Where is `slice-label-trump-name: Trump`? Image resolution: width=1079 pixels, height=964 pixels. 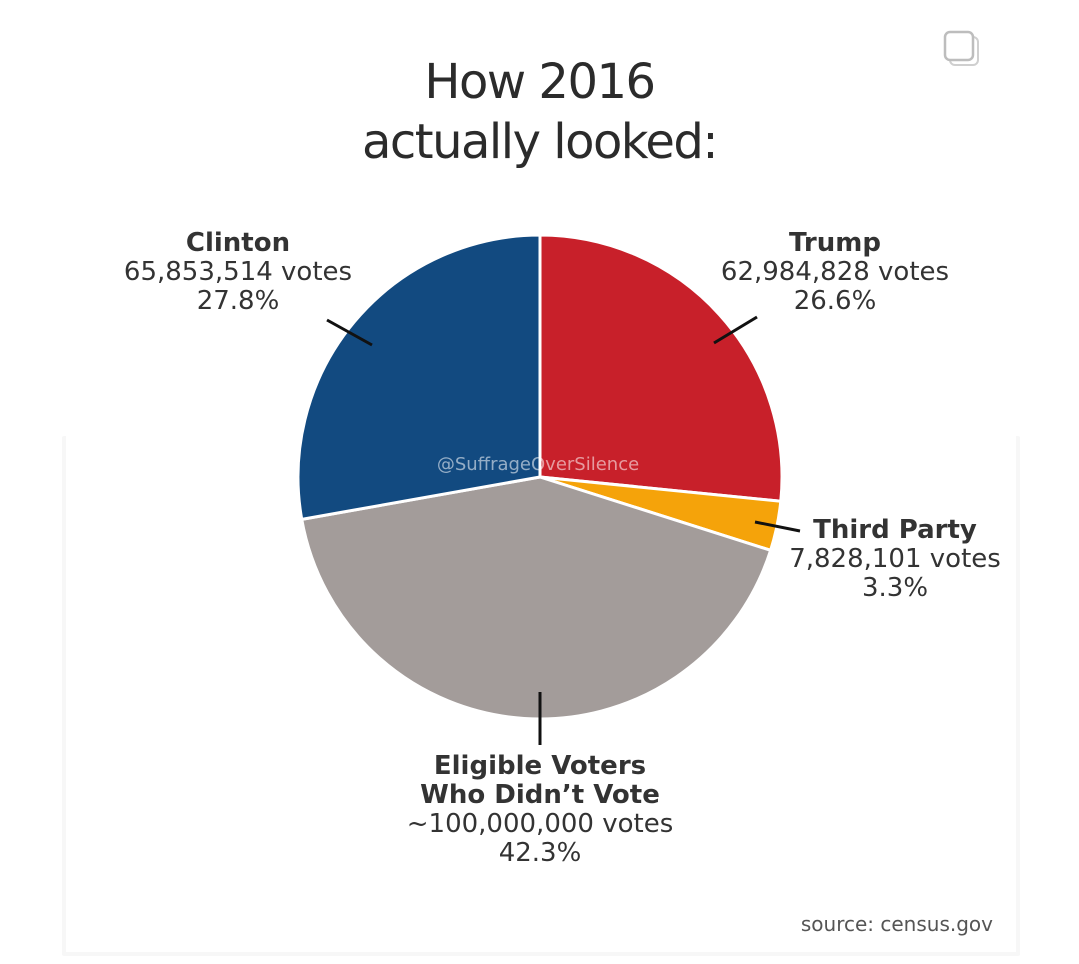 slice-label-trump-name: Trump is located at coordinates (835, 243).